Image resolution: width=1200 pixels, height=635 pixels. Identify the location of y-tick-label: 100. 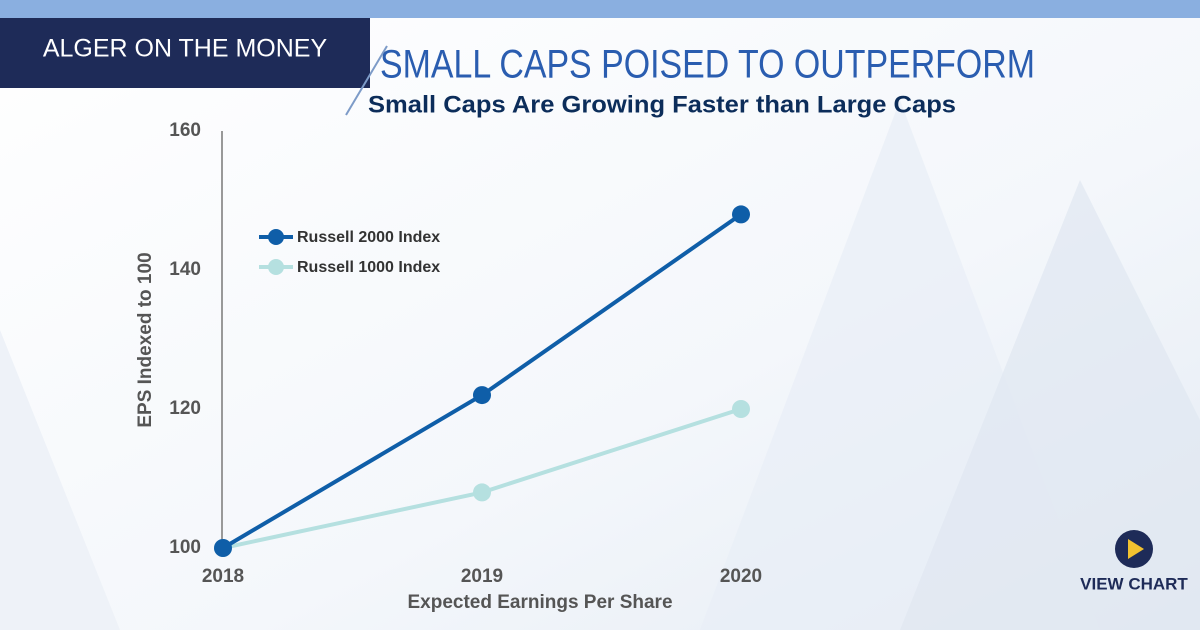
(185, 547).